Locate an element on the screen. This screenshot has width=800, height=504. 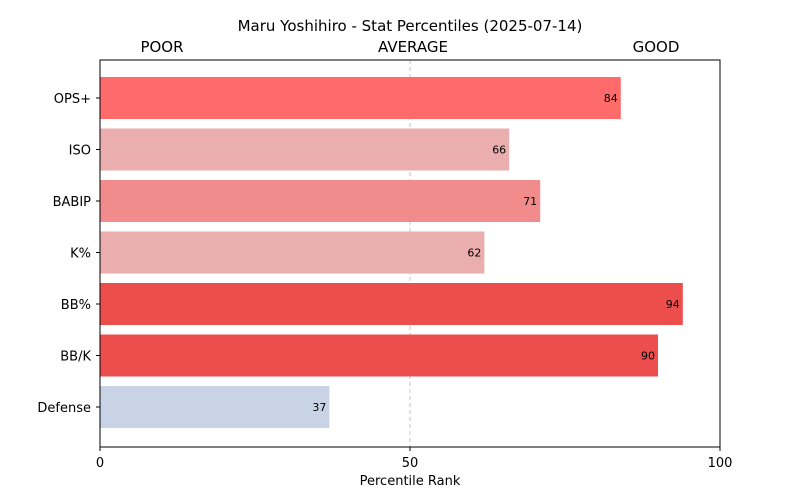
data-label-defense: 37 is located at coordinates (319, 407).